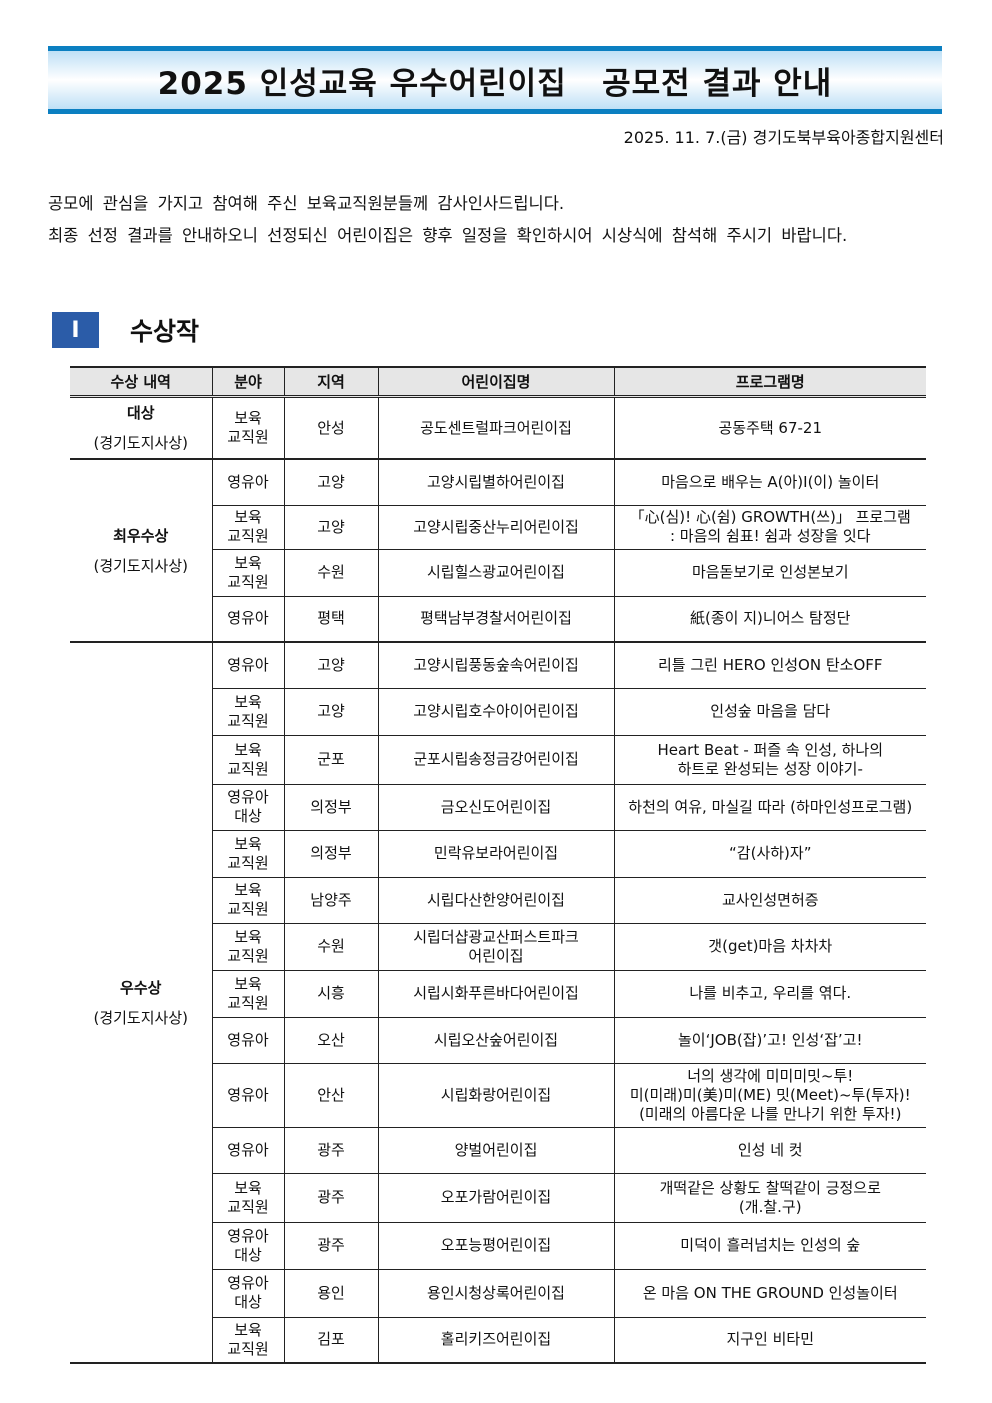 Image resolution: width=992 pixels, height=1403 pixels. Describe the element at coordinates (330, 1040) in the screenshot. I see `region-cell: 오산` at that location.